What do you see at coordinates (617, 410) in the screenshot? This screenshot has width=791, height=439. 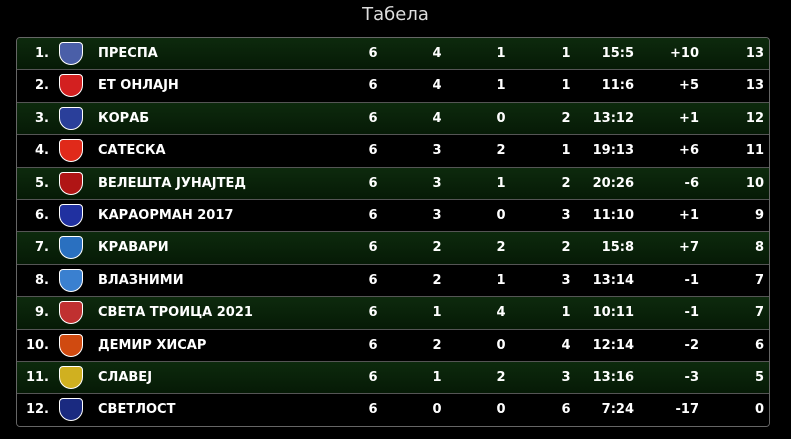 I see `goals: 7:24` at bounding box center [617, 410].